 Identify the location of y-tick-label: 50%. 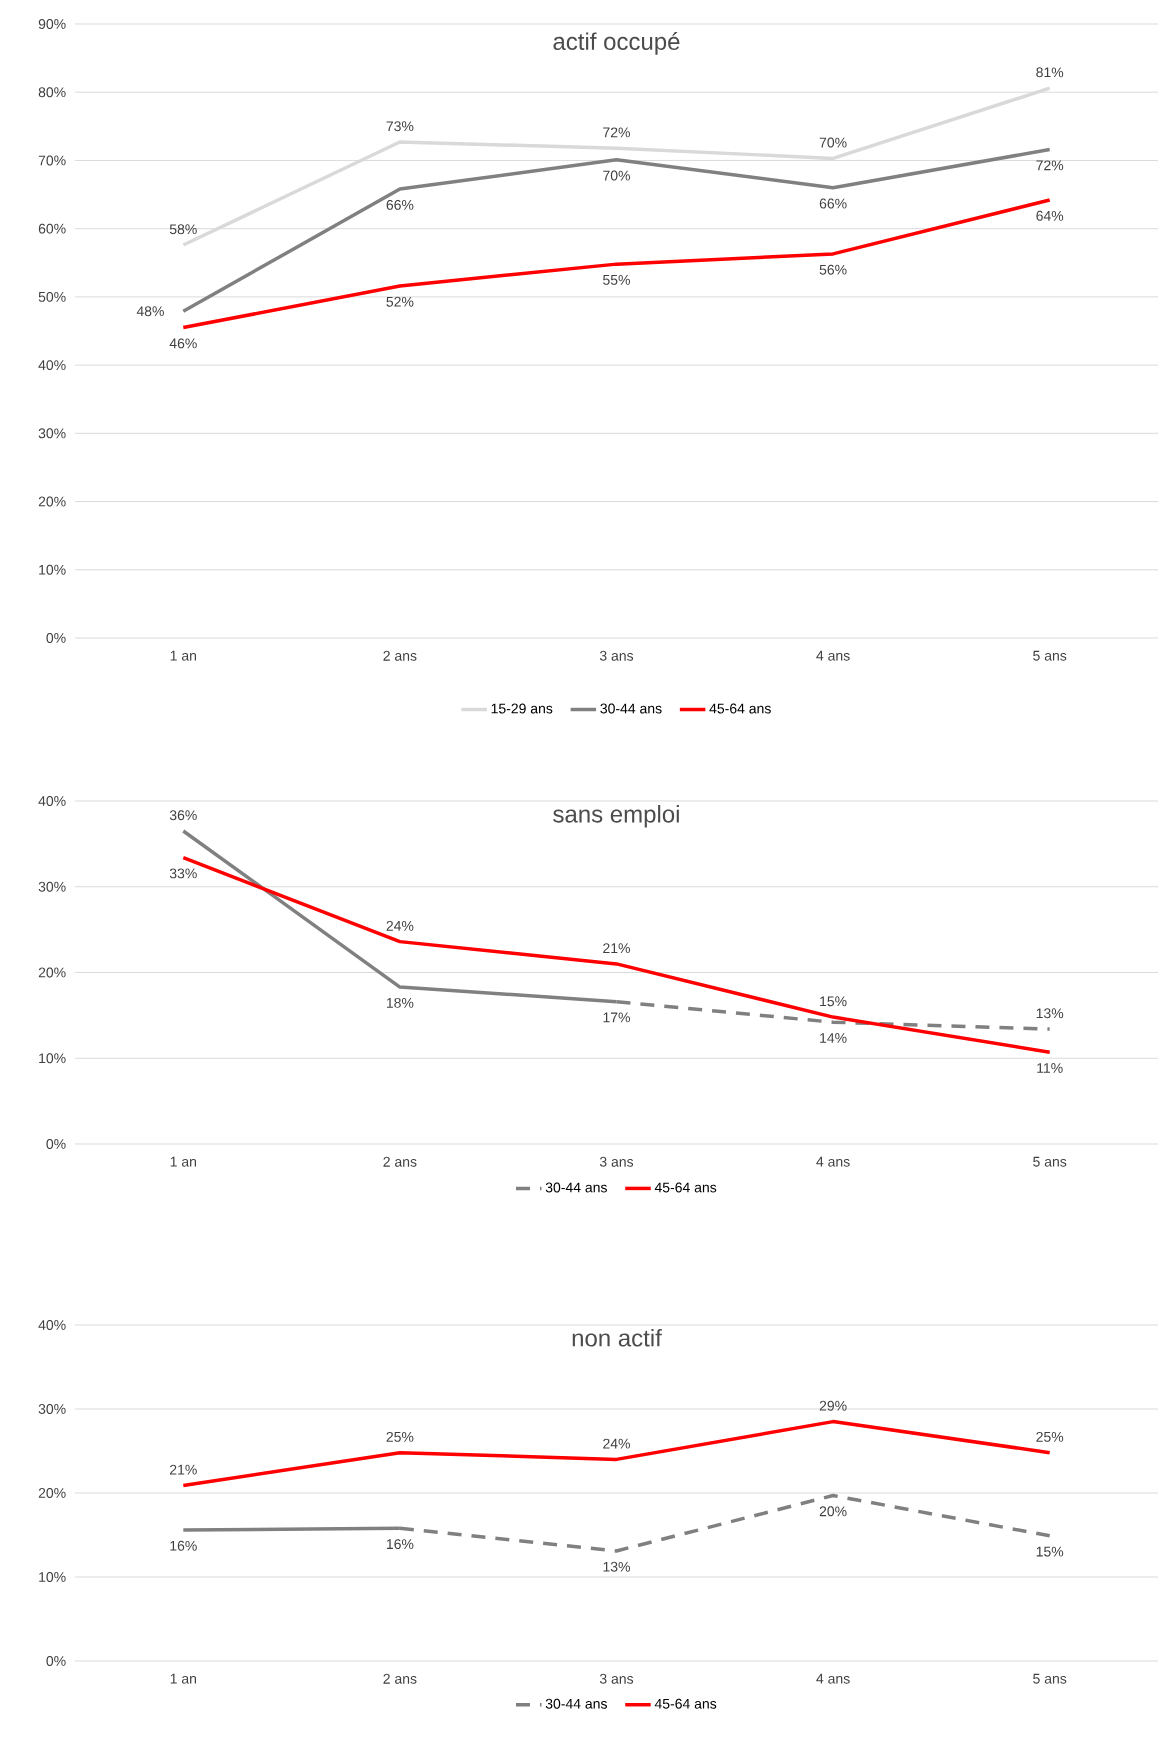
(52, 296).